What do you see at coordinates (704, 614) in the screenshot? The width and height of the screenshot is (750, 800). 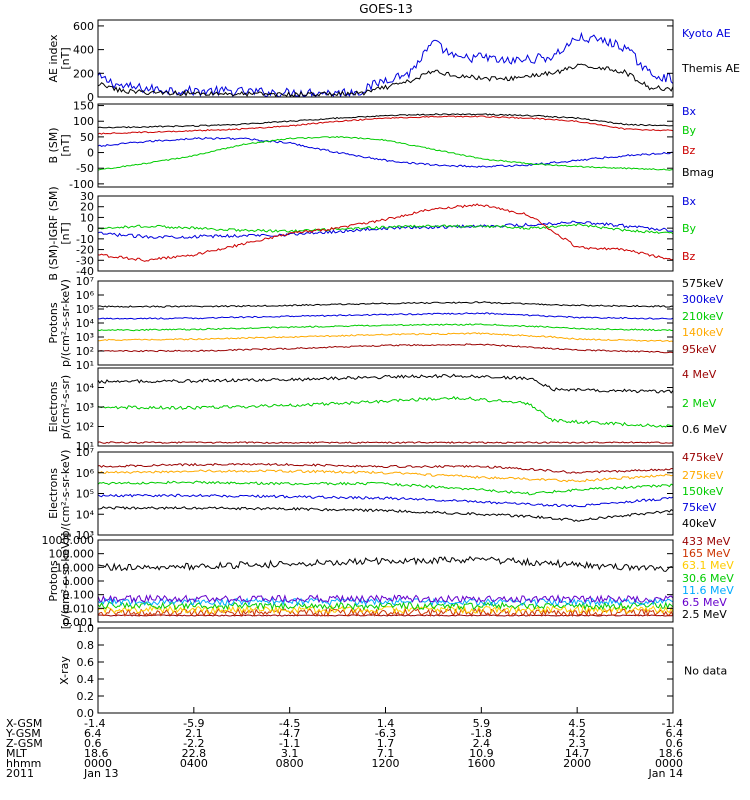 I see `legend-entry: 2.5 MeV` at bounding box center [704, 614].